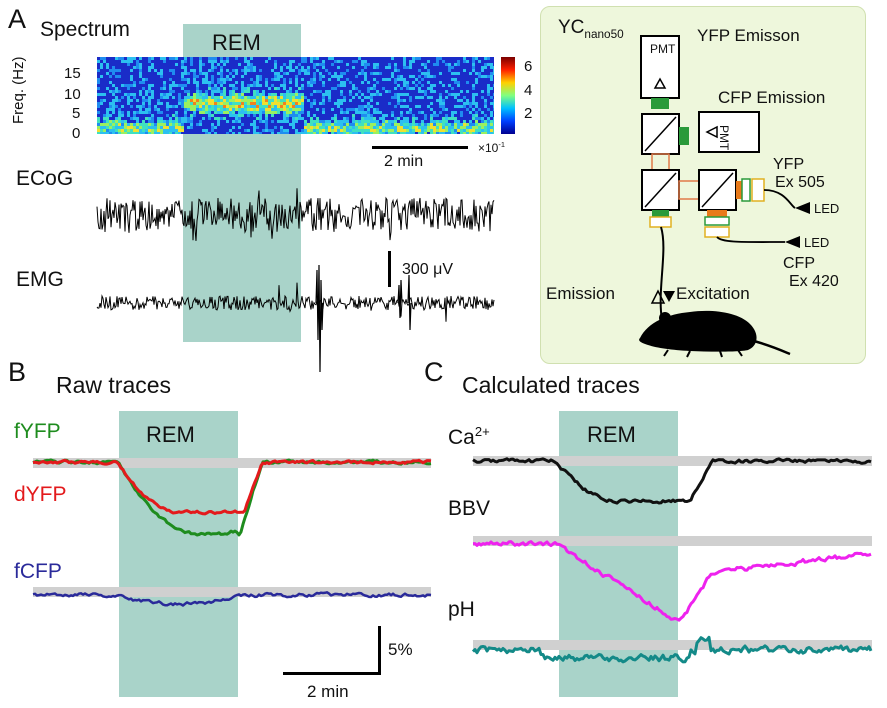  Describe the element at coordinates (772, 97) in the screenshot. I see `cfp-emission-label: CFP Emission` at that location.